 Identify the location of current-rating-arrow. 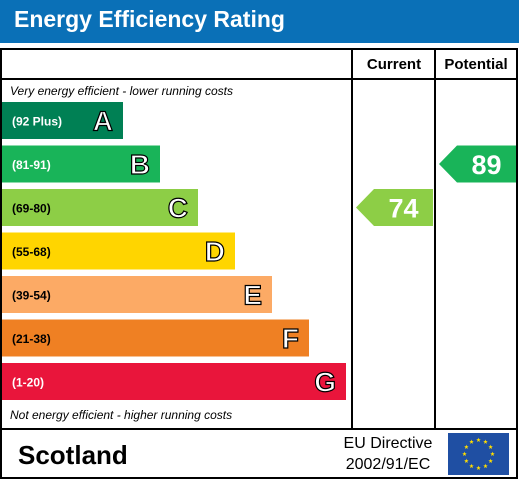
(394, 207).